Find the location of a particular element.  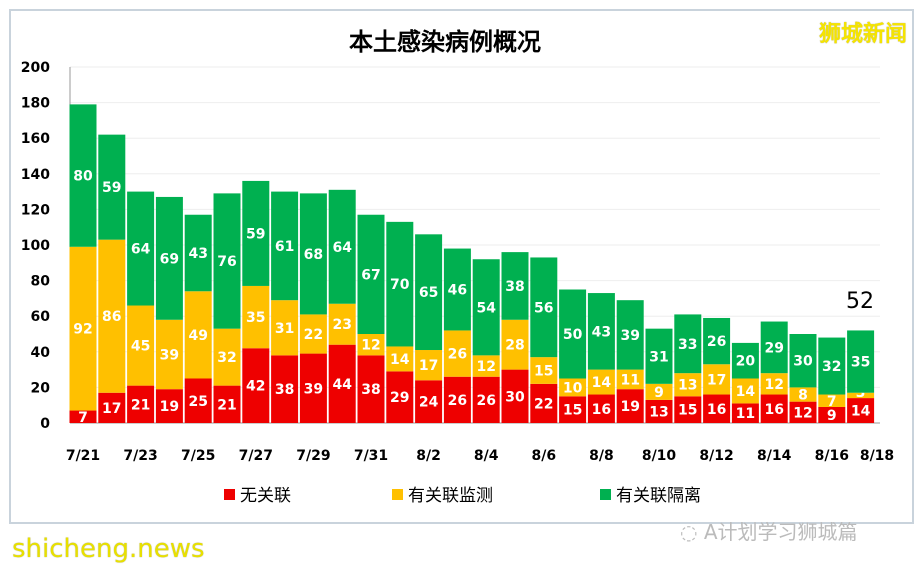

data-label: 67 is located at coordinates (370, 275).